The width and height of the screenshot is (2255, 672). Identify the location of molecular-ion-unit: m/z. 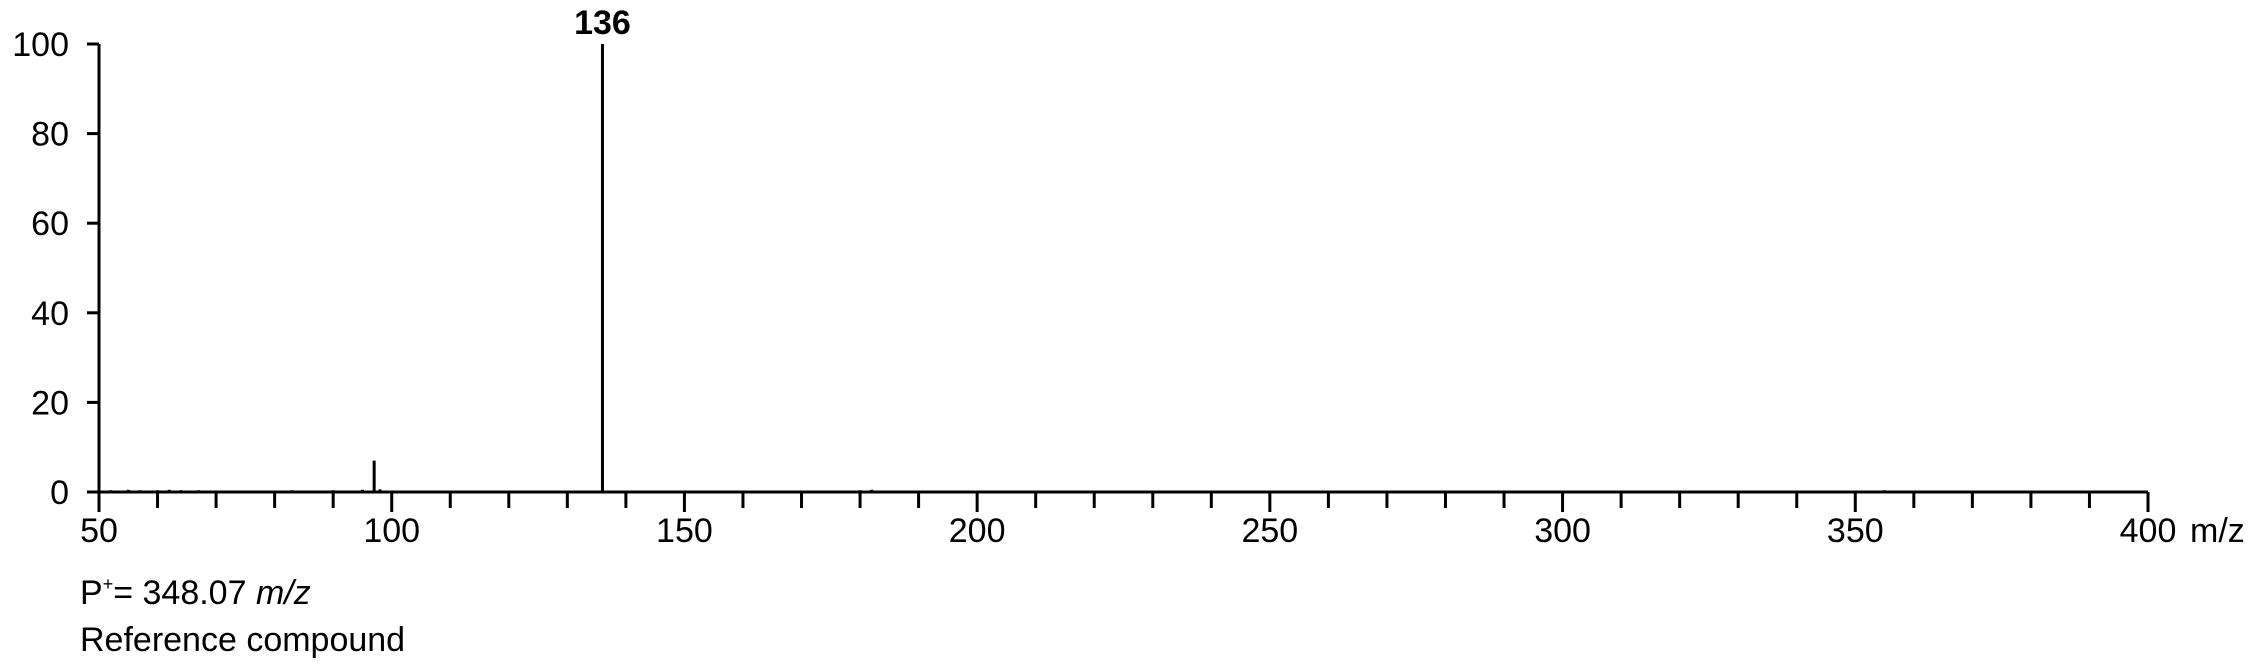
(283, 593).